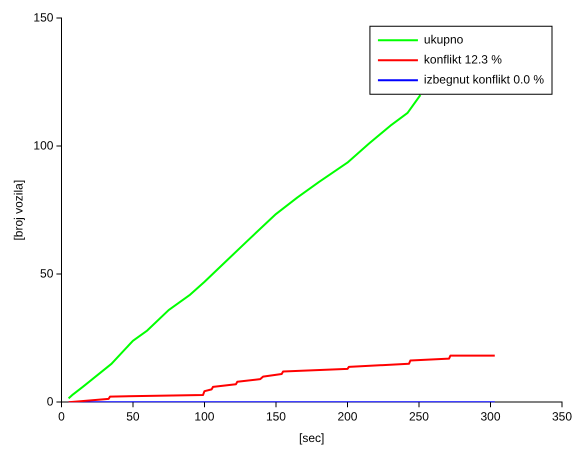  Describe the element at coordinates (43, 145) in the screenshot. I see `y-tick-label: 100` at that location.